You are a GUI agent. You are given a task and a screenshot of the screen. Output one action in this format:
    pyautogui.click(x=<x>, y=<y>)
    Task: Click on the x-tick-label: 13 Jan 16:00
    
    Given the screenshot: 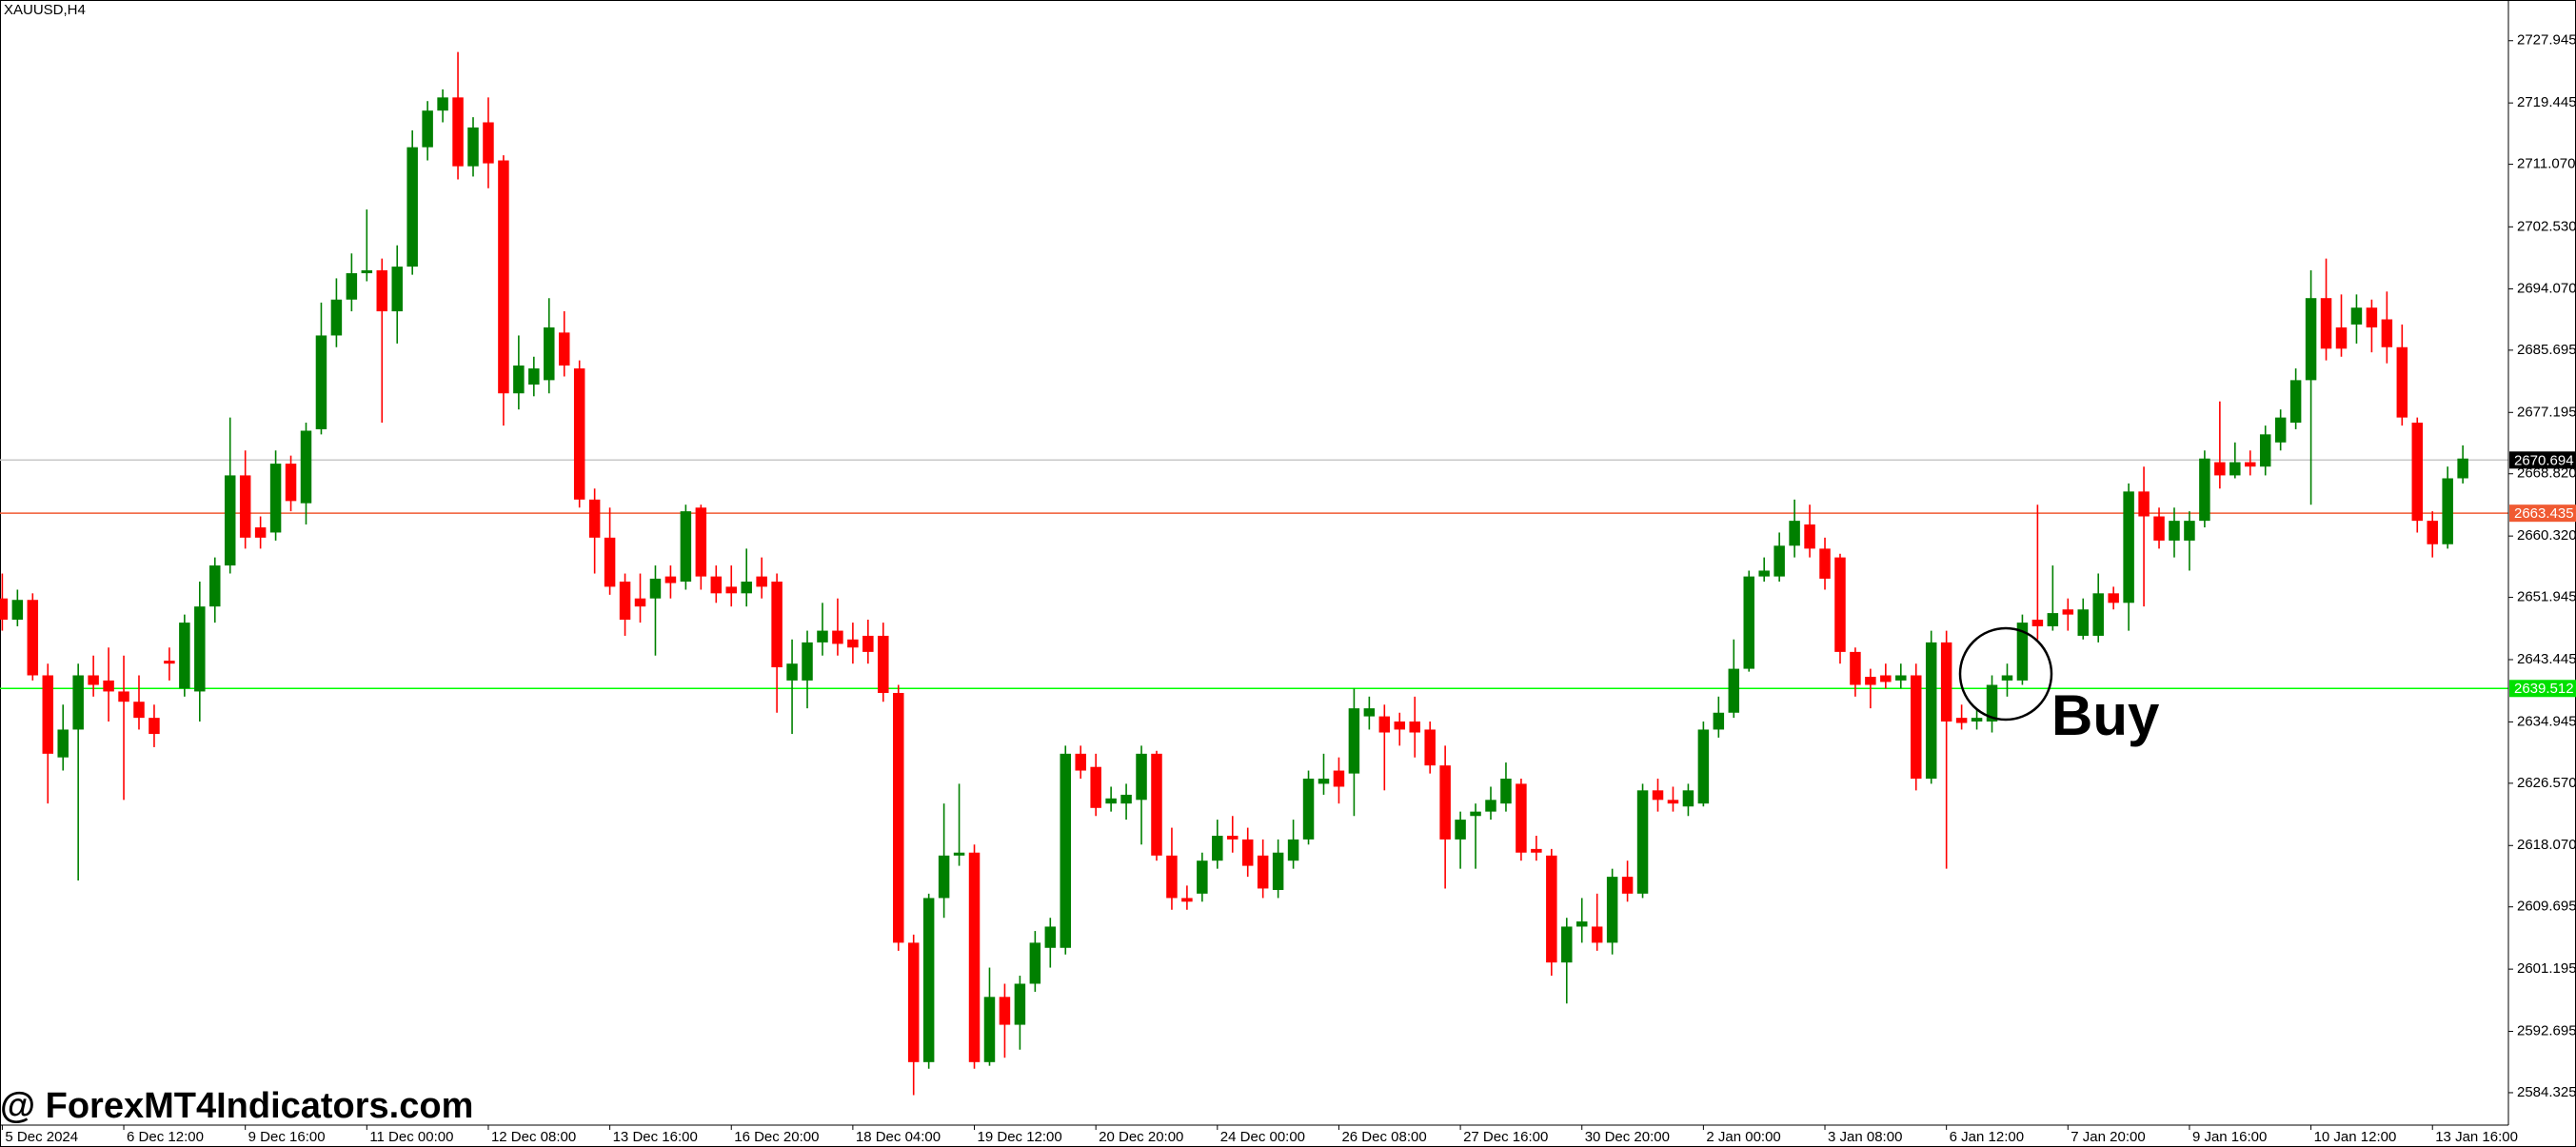 What is the action you would take?
    pyautogui.click(x=2476, y=1137)
    